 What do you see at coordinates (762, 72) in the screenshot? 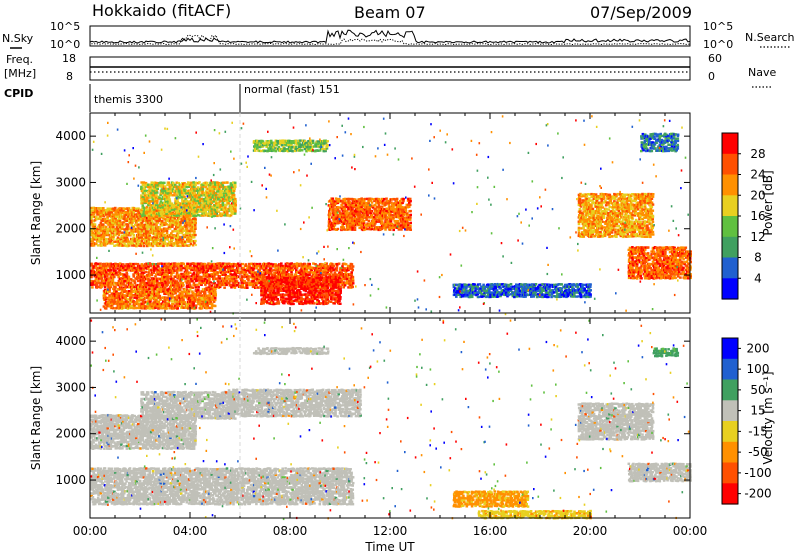
I see `nave-label: Nave` at bounding box center [762, 72].